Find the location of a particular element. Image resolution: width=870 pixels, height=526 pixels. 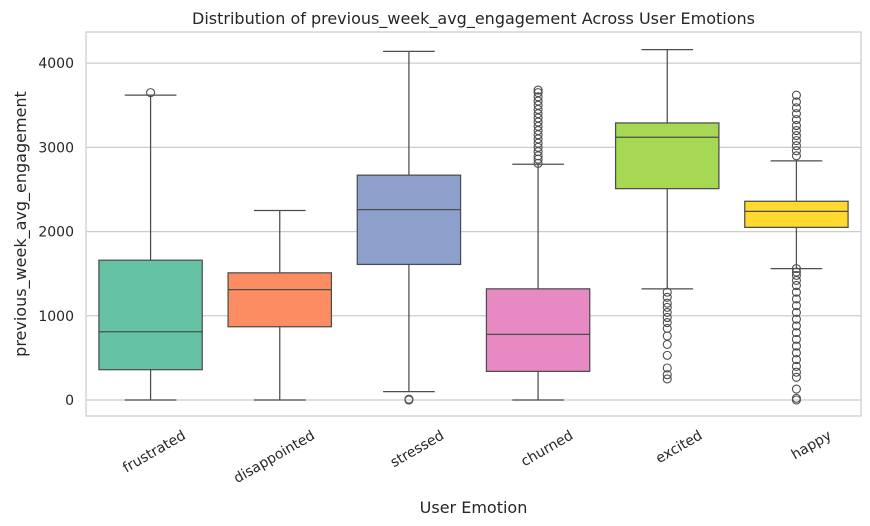

x-tick-label: stressed is located at coordinates (417, 449).